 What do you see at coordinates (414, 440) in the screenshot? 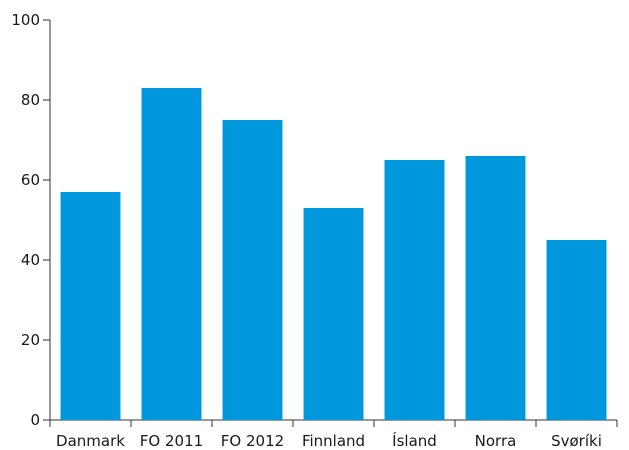
I see `x-tick-label: Ísland` at bounding box center [414, 440].